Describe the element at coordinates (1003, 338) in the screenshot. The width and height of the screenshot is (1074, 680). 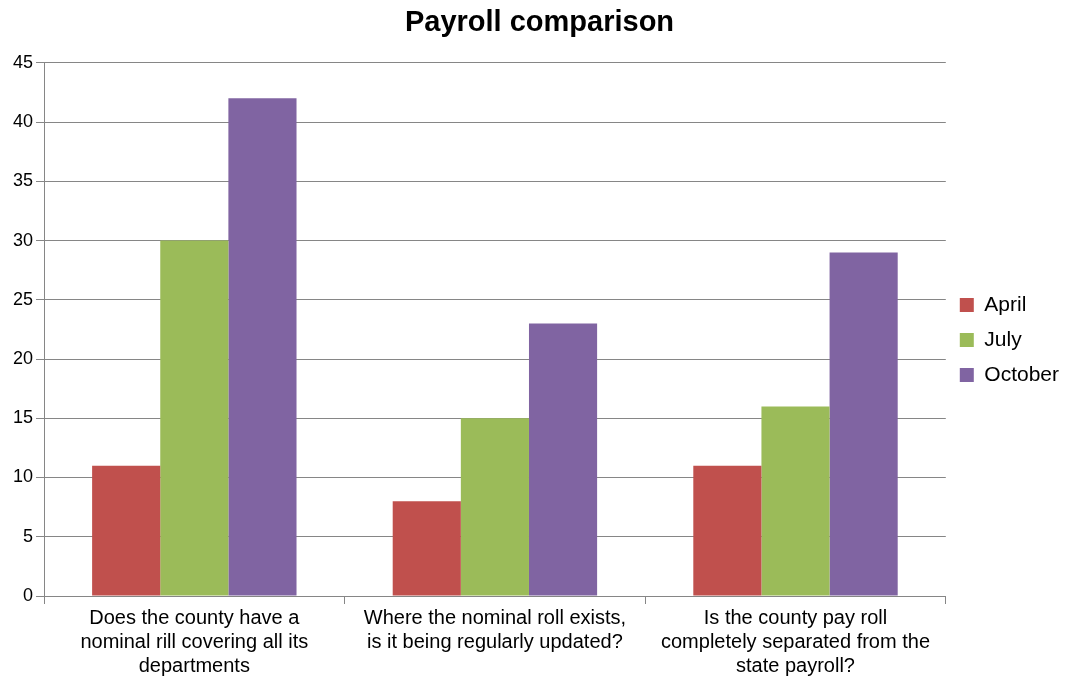
I see `legend-label: July` at that location.